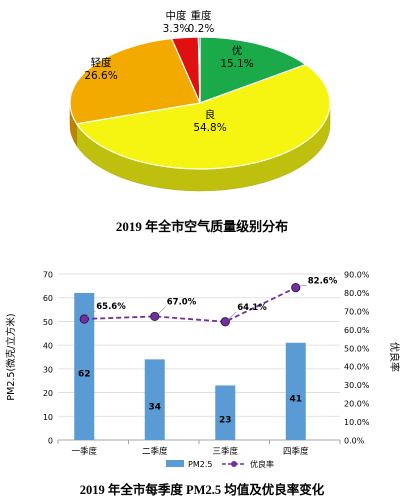 The height and width of the screenshot is (498, 404). Describe the element at coordinates (252, 308) in the screenshot. I see `line-data-label-2: 64.1%` at that location.